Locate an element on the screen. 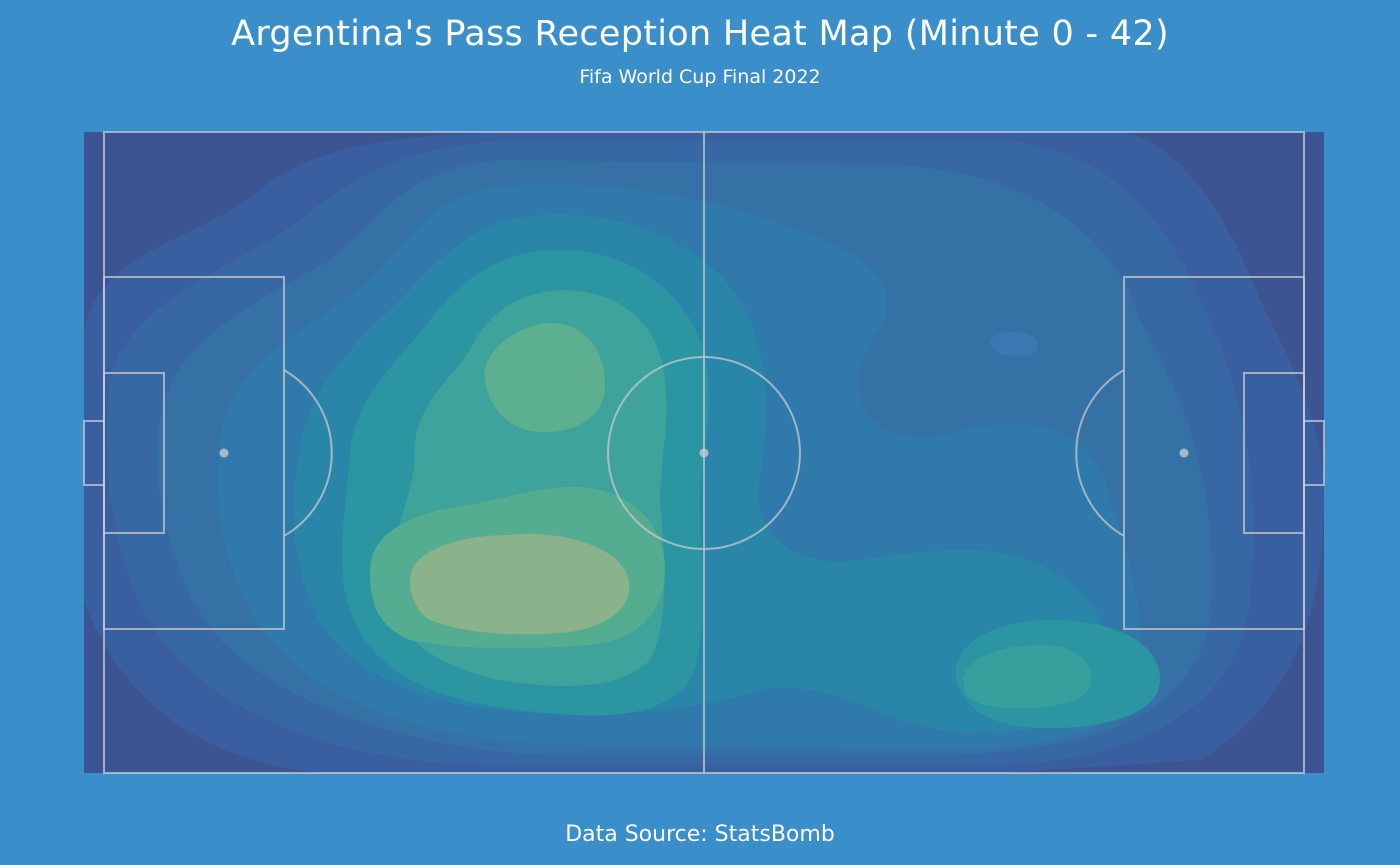 The height and width of the screenshot is (865, 1400). center-spot is located at coordinates (704, 453).